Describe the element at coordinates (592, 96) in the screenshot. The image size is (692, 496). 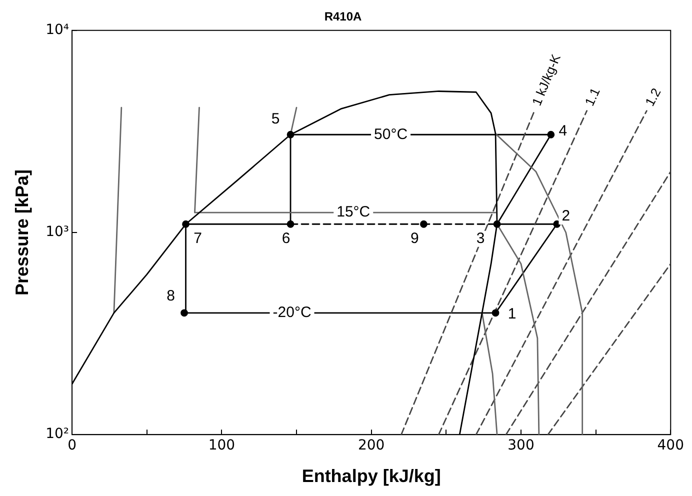
I see `text: 1.1` at that location.